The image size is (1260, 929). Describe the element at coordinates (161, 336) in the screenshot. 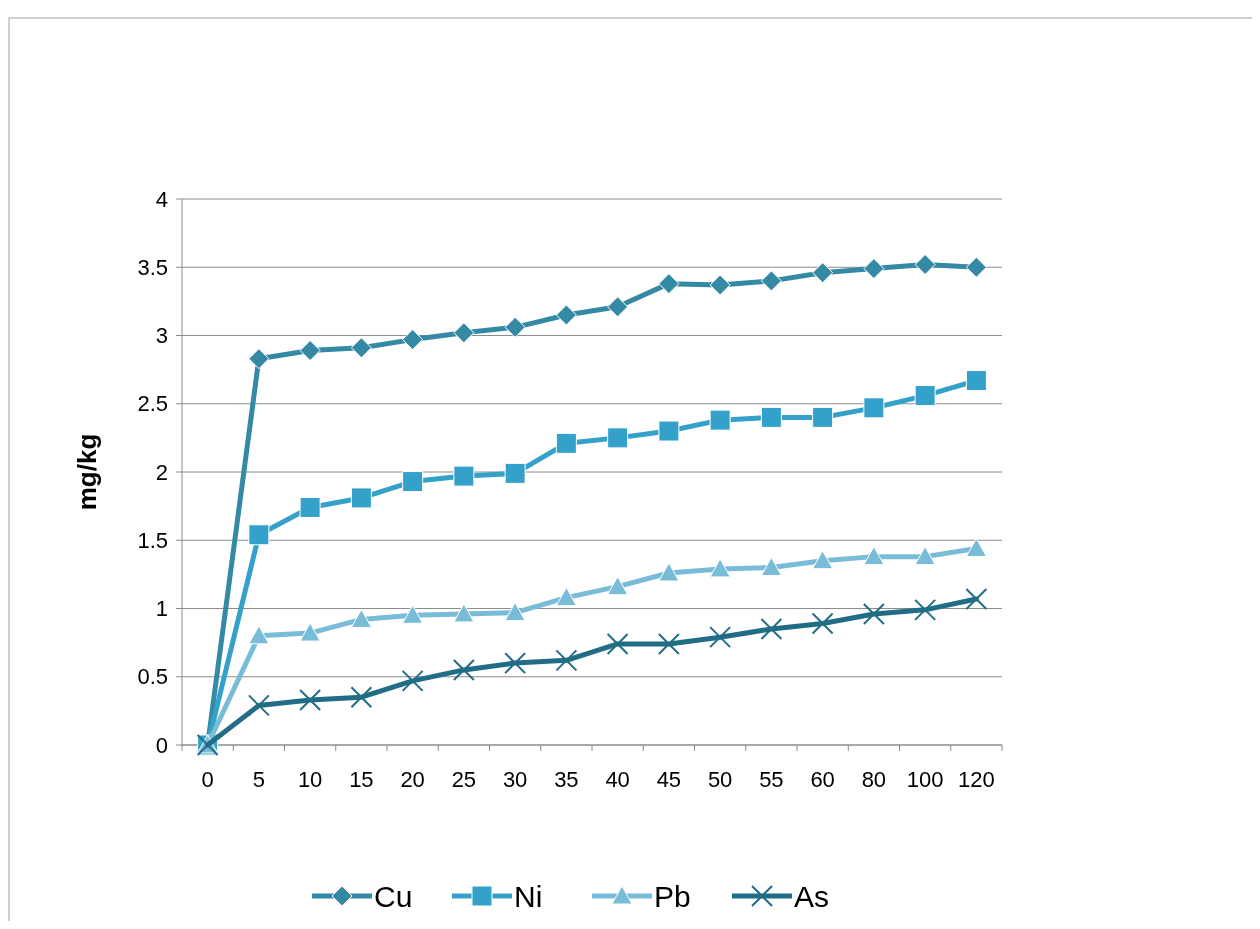

I see `y-tick-label: 3` at that location.